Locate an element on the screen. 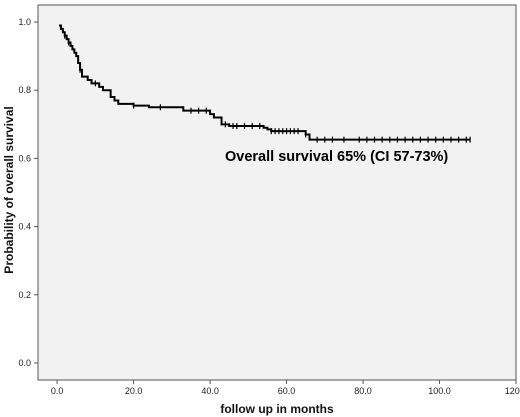 The height and width of the screenshot is (417, 520). y-tick-label: 0.6 is located at coordinates (24, 158).